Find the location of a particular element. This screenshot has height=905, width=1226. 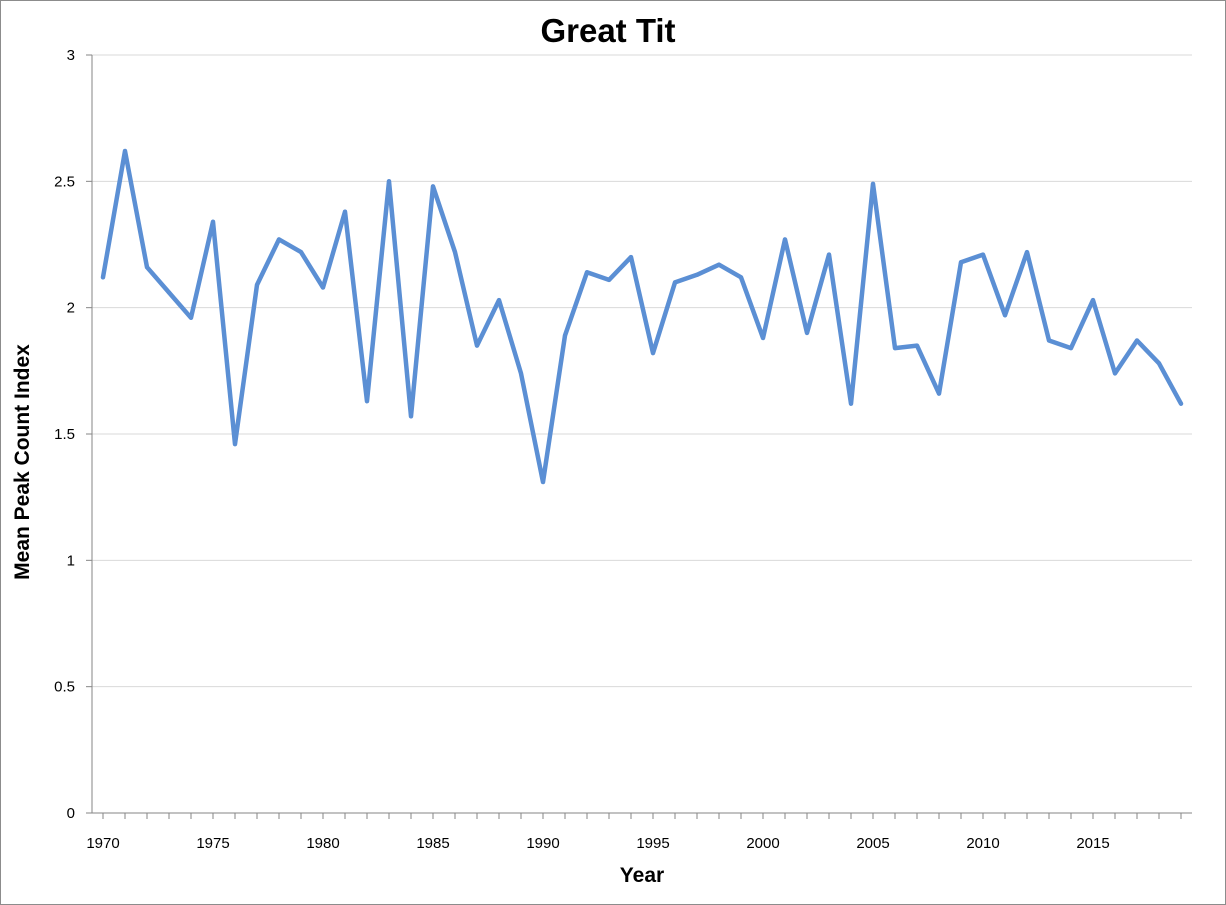

y-tick-label: 1 is located at coordinates (71, 560).